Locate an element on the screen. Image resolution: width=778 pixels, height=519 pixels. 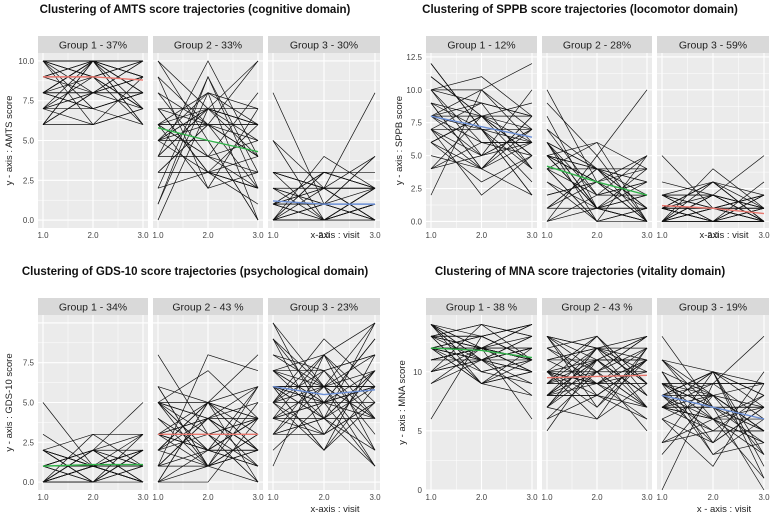
facet-panel-2: Group 2 - 28% 1.0 2.0 3.0 is located at coordinates (597, 138).